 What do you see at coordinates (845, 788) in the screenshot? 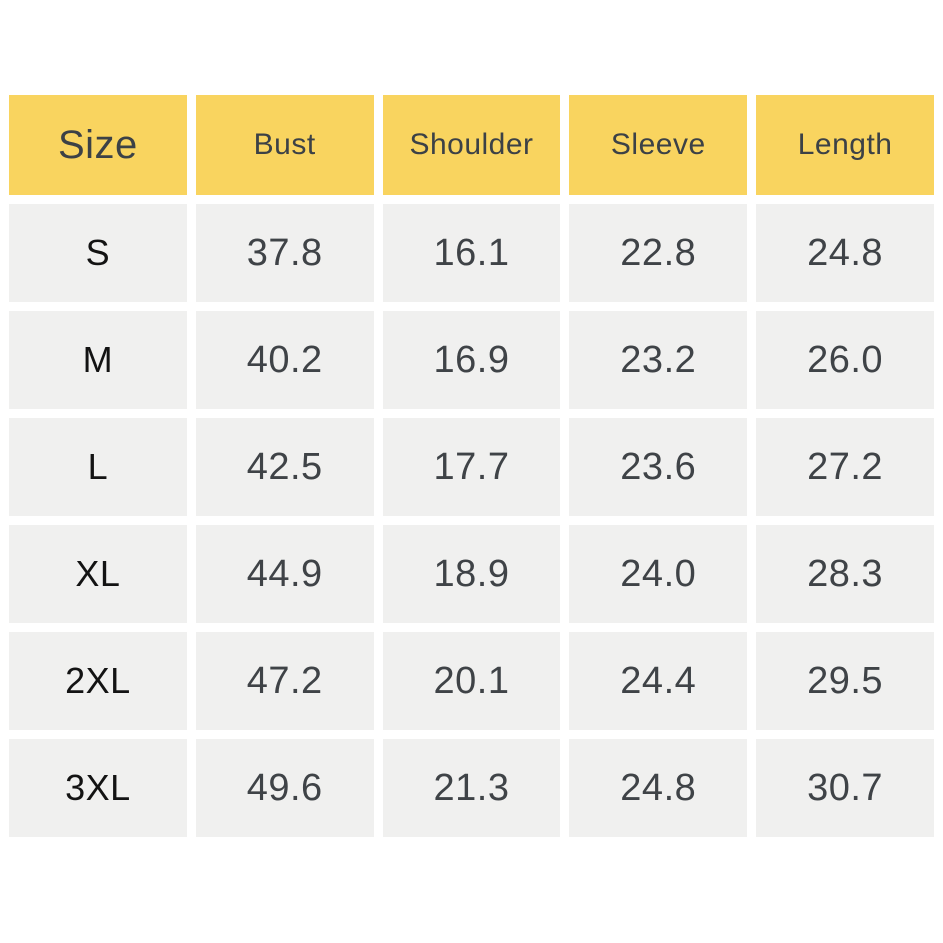
I see `cell-length: 30.7` at bounding box center [845, 788].